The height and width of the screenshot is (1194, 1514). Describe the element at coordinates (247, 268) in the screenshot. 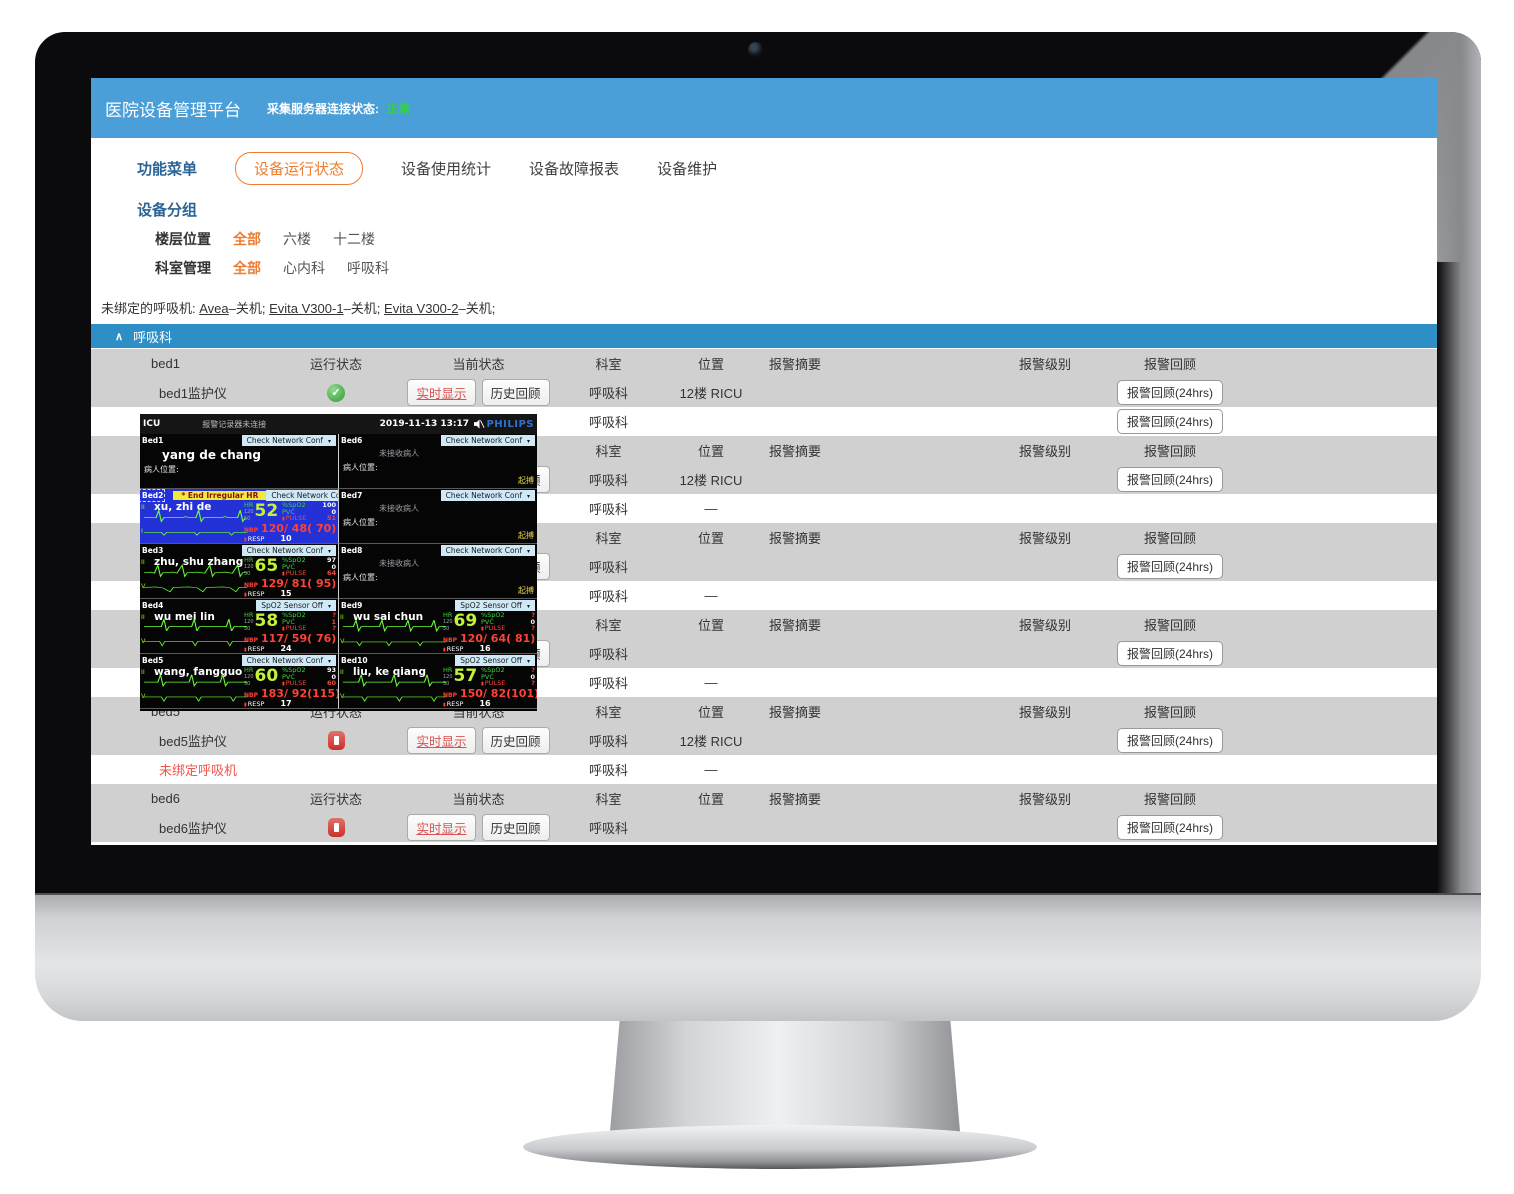

I see `filter-dept-all: 全部` at that location.